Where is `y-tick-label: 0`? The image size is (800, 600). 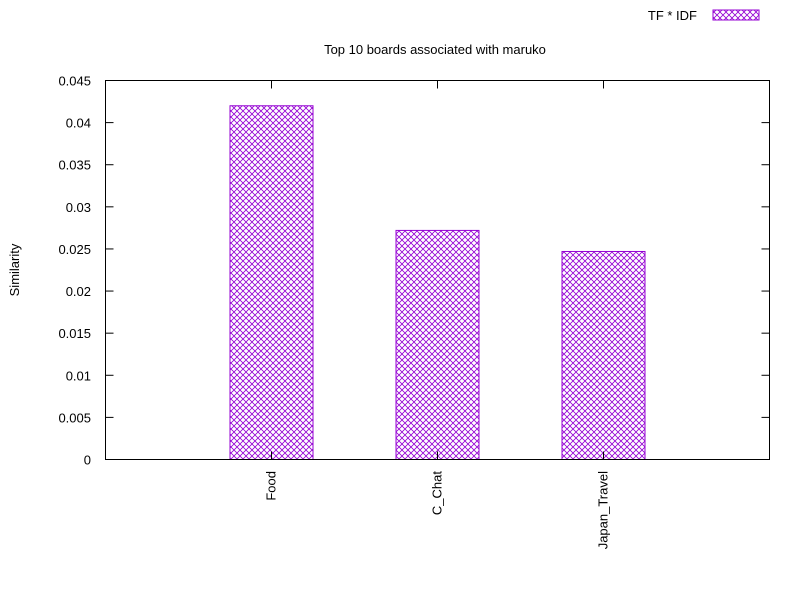
y-tick-label: 0 is located at coordinates (87, 460).